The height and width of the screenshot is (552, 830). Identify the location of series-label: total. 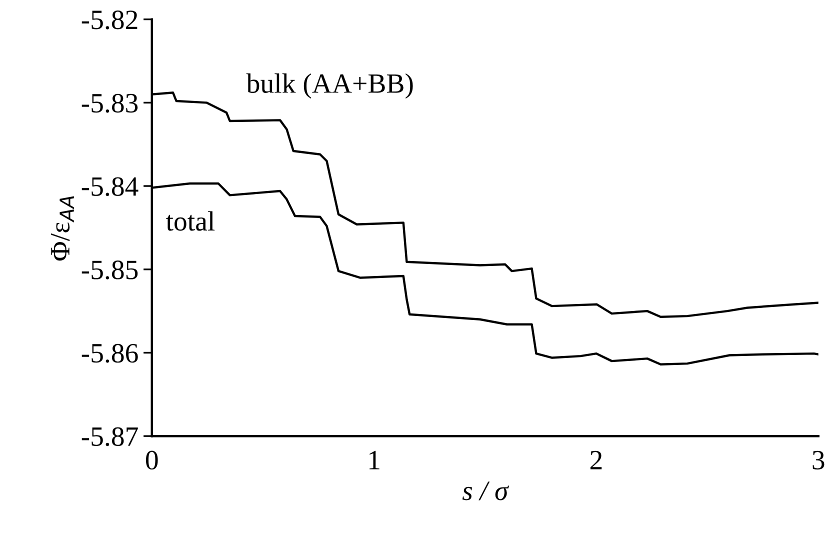
(190, 221).